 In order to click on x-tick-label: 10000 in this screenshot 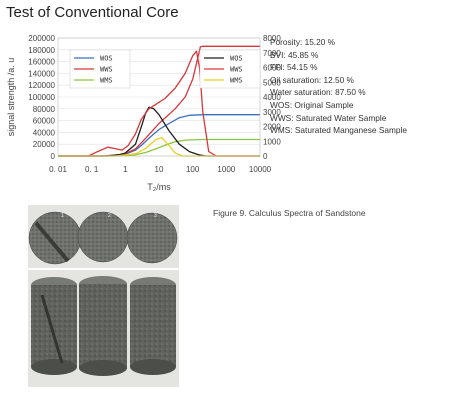, I will do `click(260, 169)`.